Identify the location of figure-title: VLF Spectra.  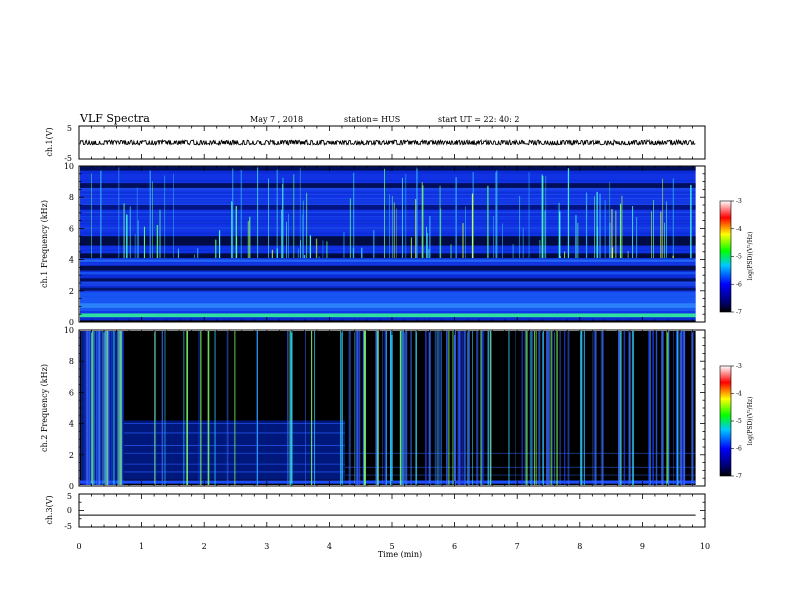
(114, 118).